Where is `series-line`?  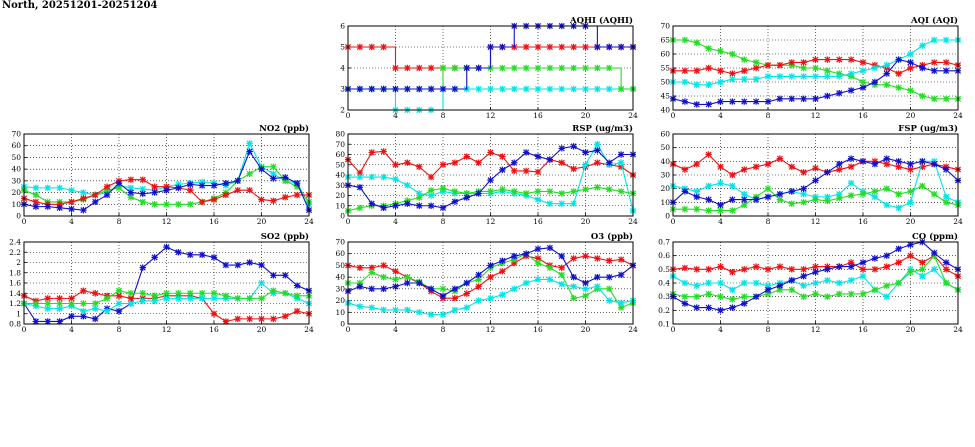 series-line is located at coordinates (815, 276).